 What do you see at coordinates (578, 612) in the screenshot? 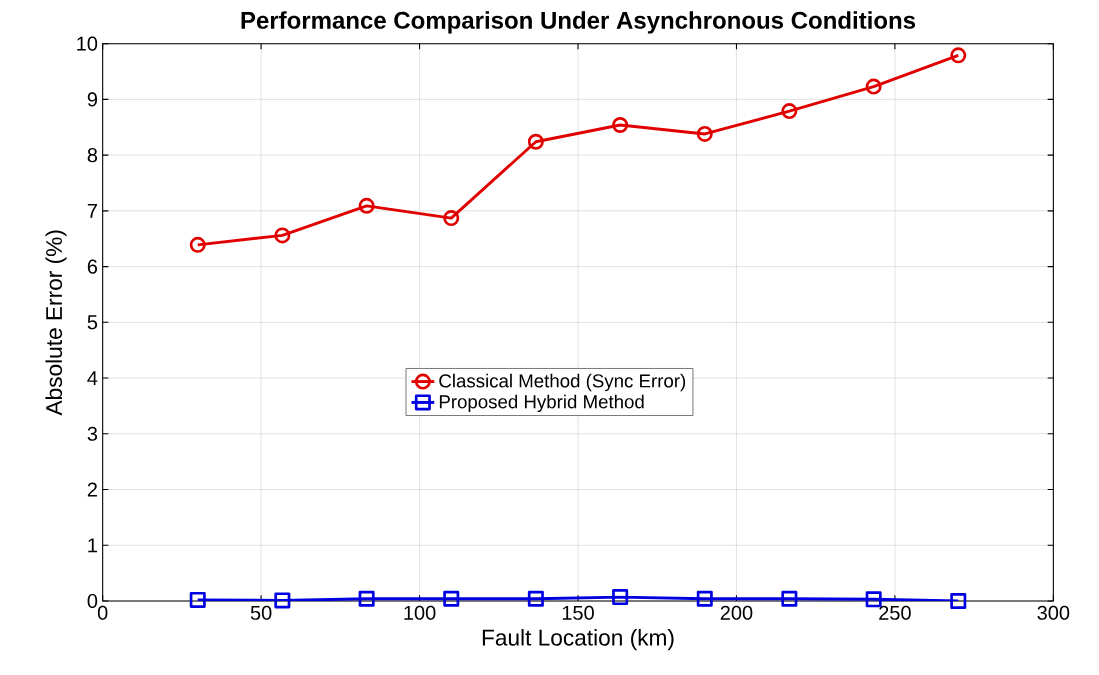
I see `x-tick-label: 150` at bounding box center [578, 612].